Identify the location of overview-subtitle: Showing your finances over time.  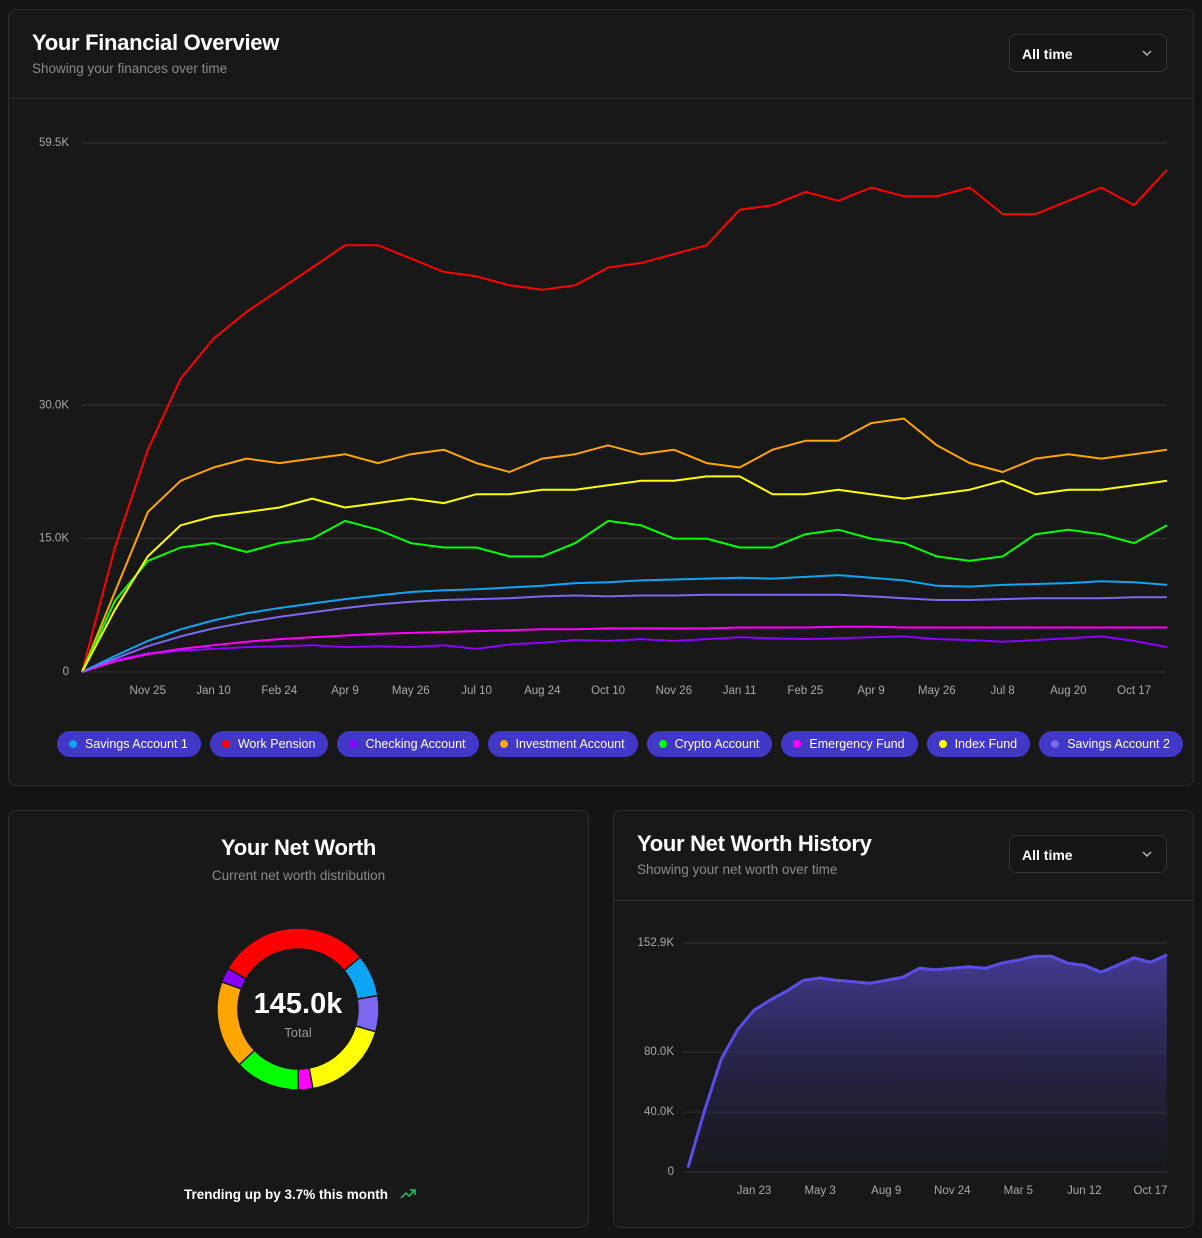
(130, 68).